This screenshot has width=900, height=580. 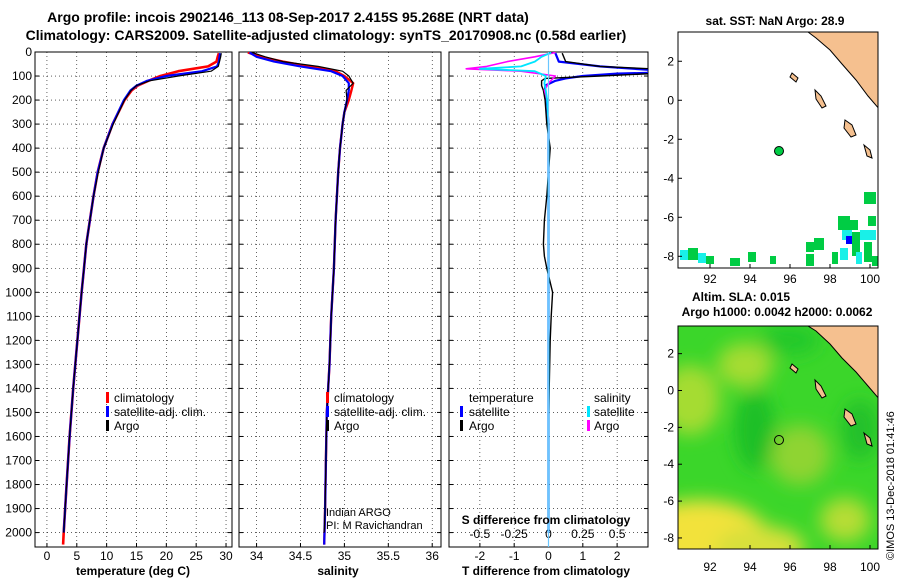 I want to click on depth-tick-label: 1800, so click(x=18, y=485).